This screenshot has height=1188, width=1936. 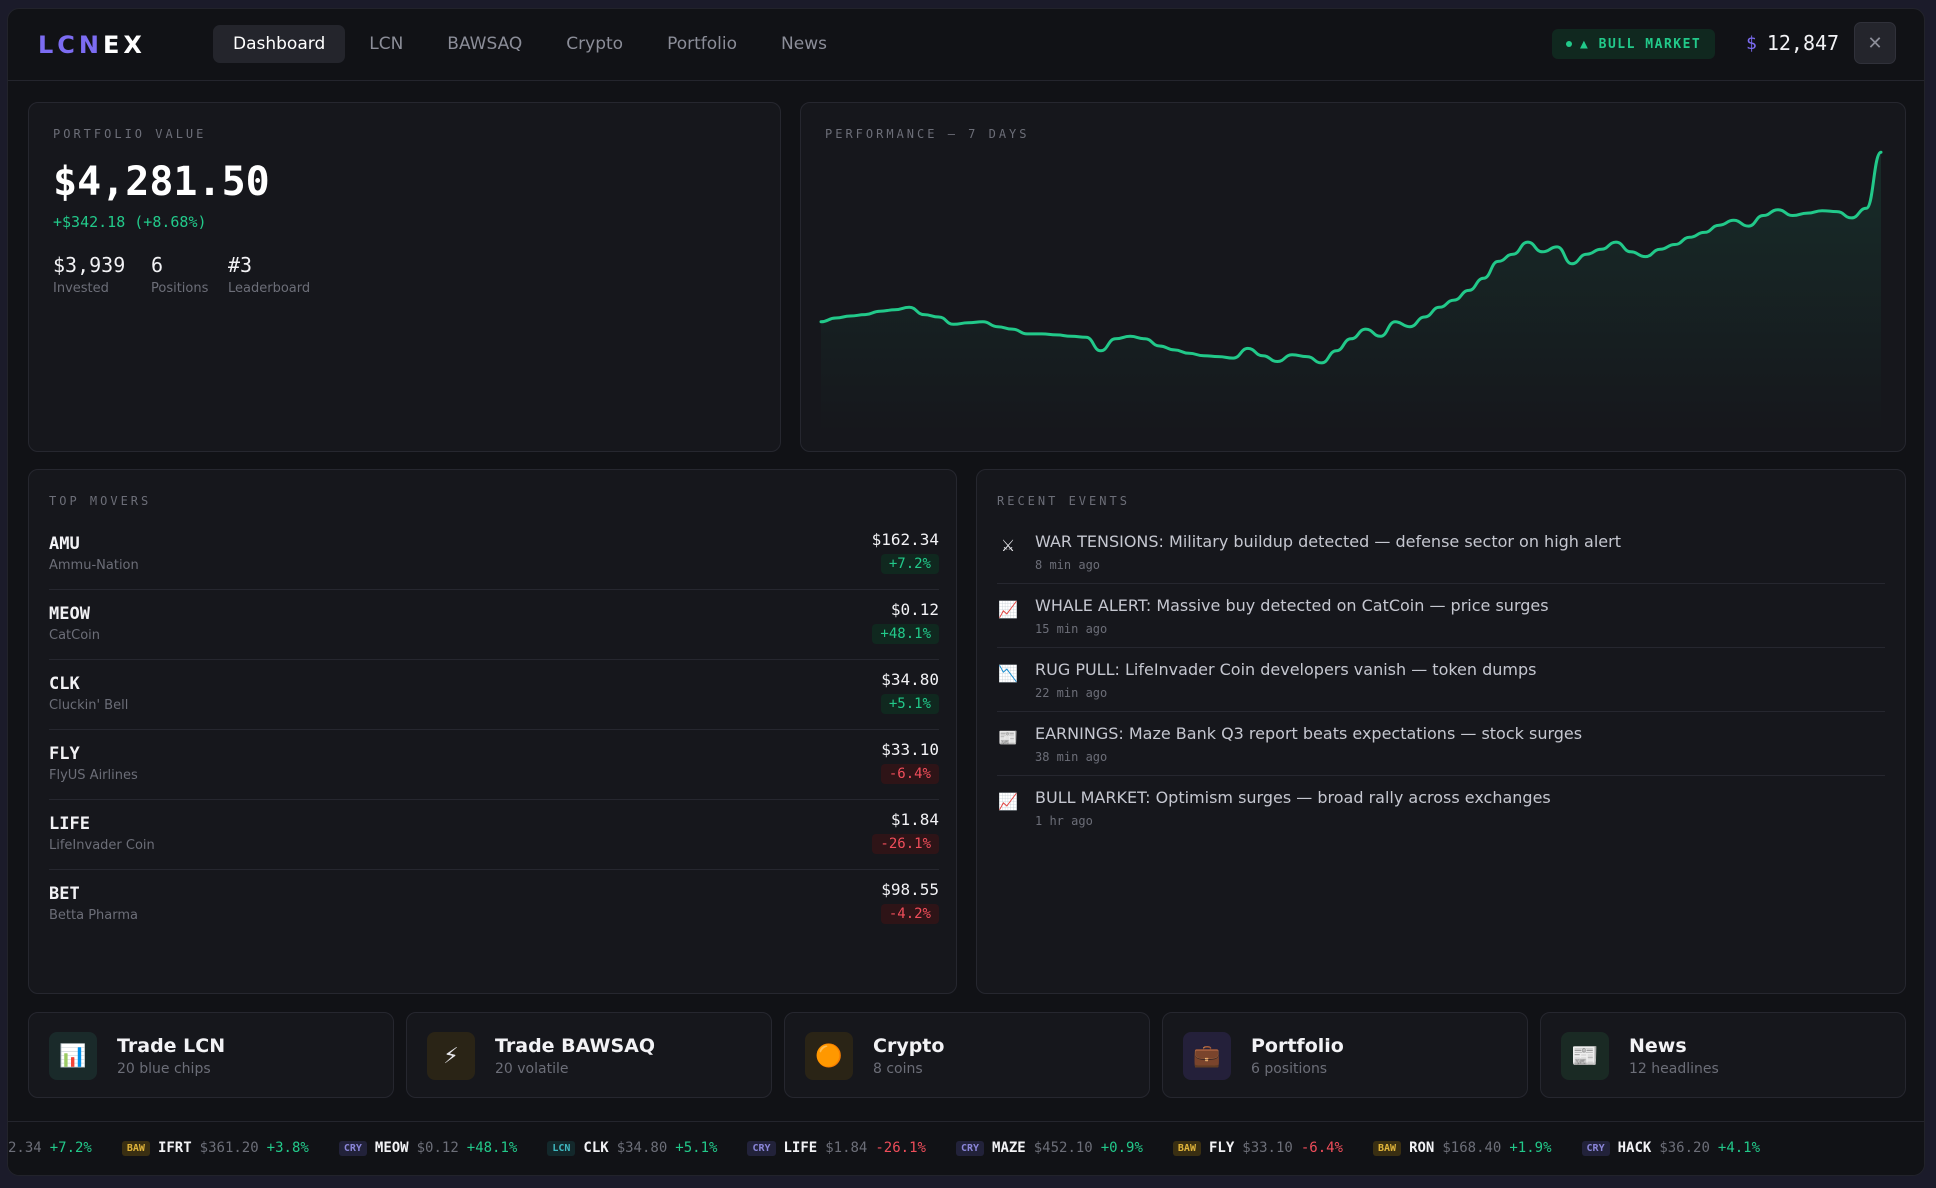 What do you see at coordinates (75, 635) in the screenshot?
I see `mover-name: CatCoin` at bounding box center [75, 635].